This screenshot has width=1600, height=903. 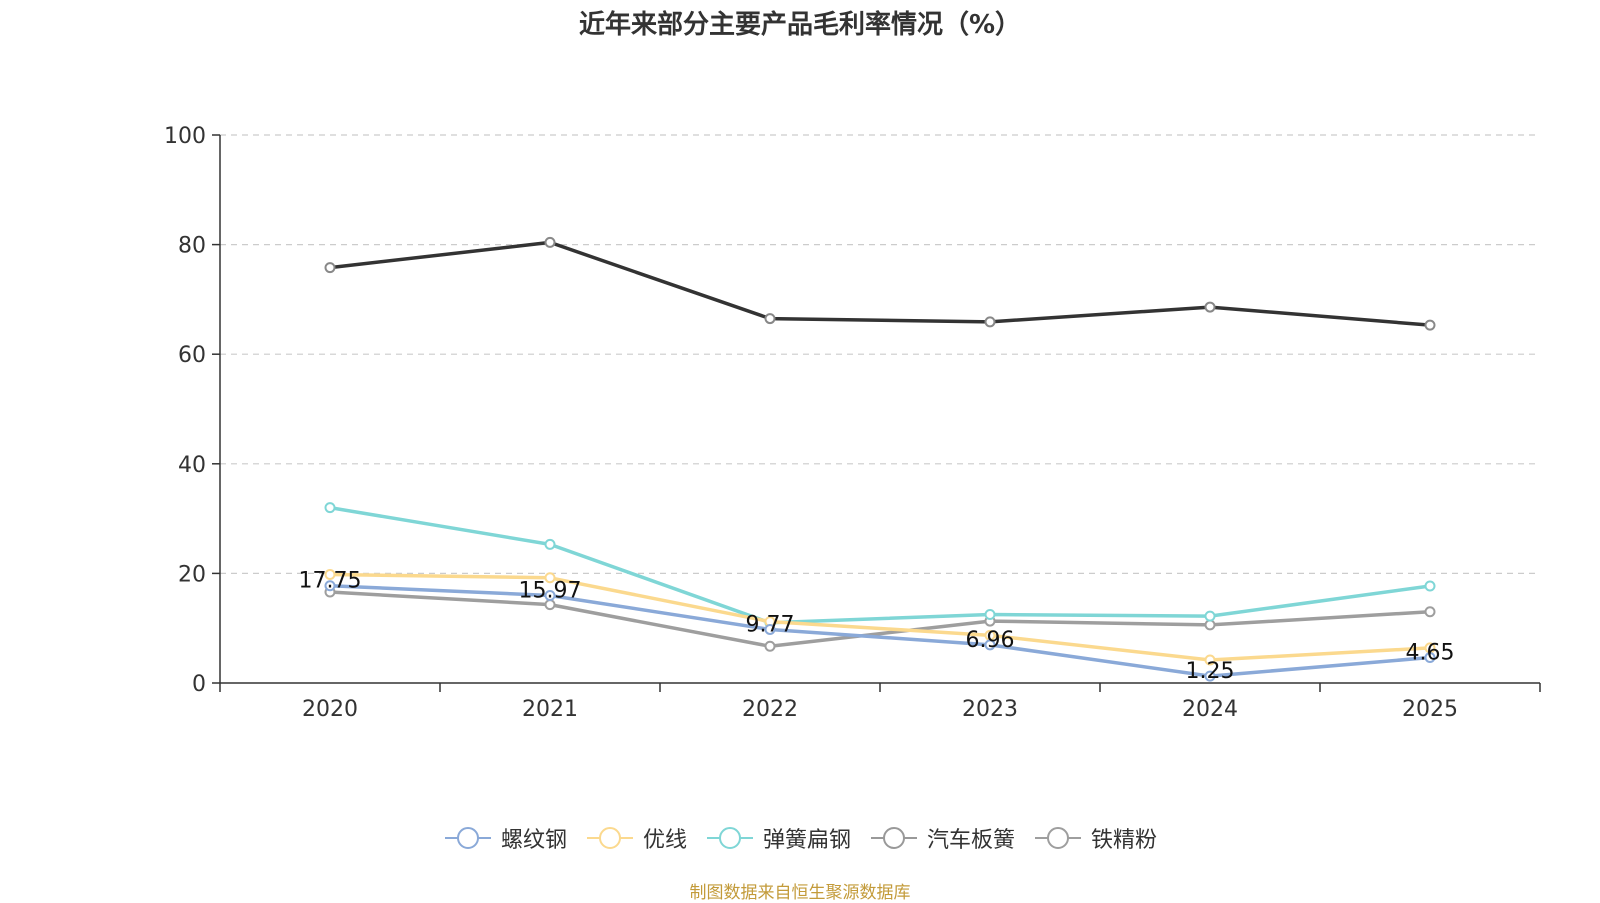 What do you see at coordinates (664, 840) in the screenshot?
I see `legend-label: 优线` at bounding box center [664, 840].